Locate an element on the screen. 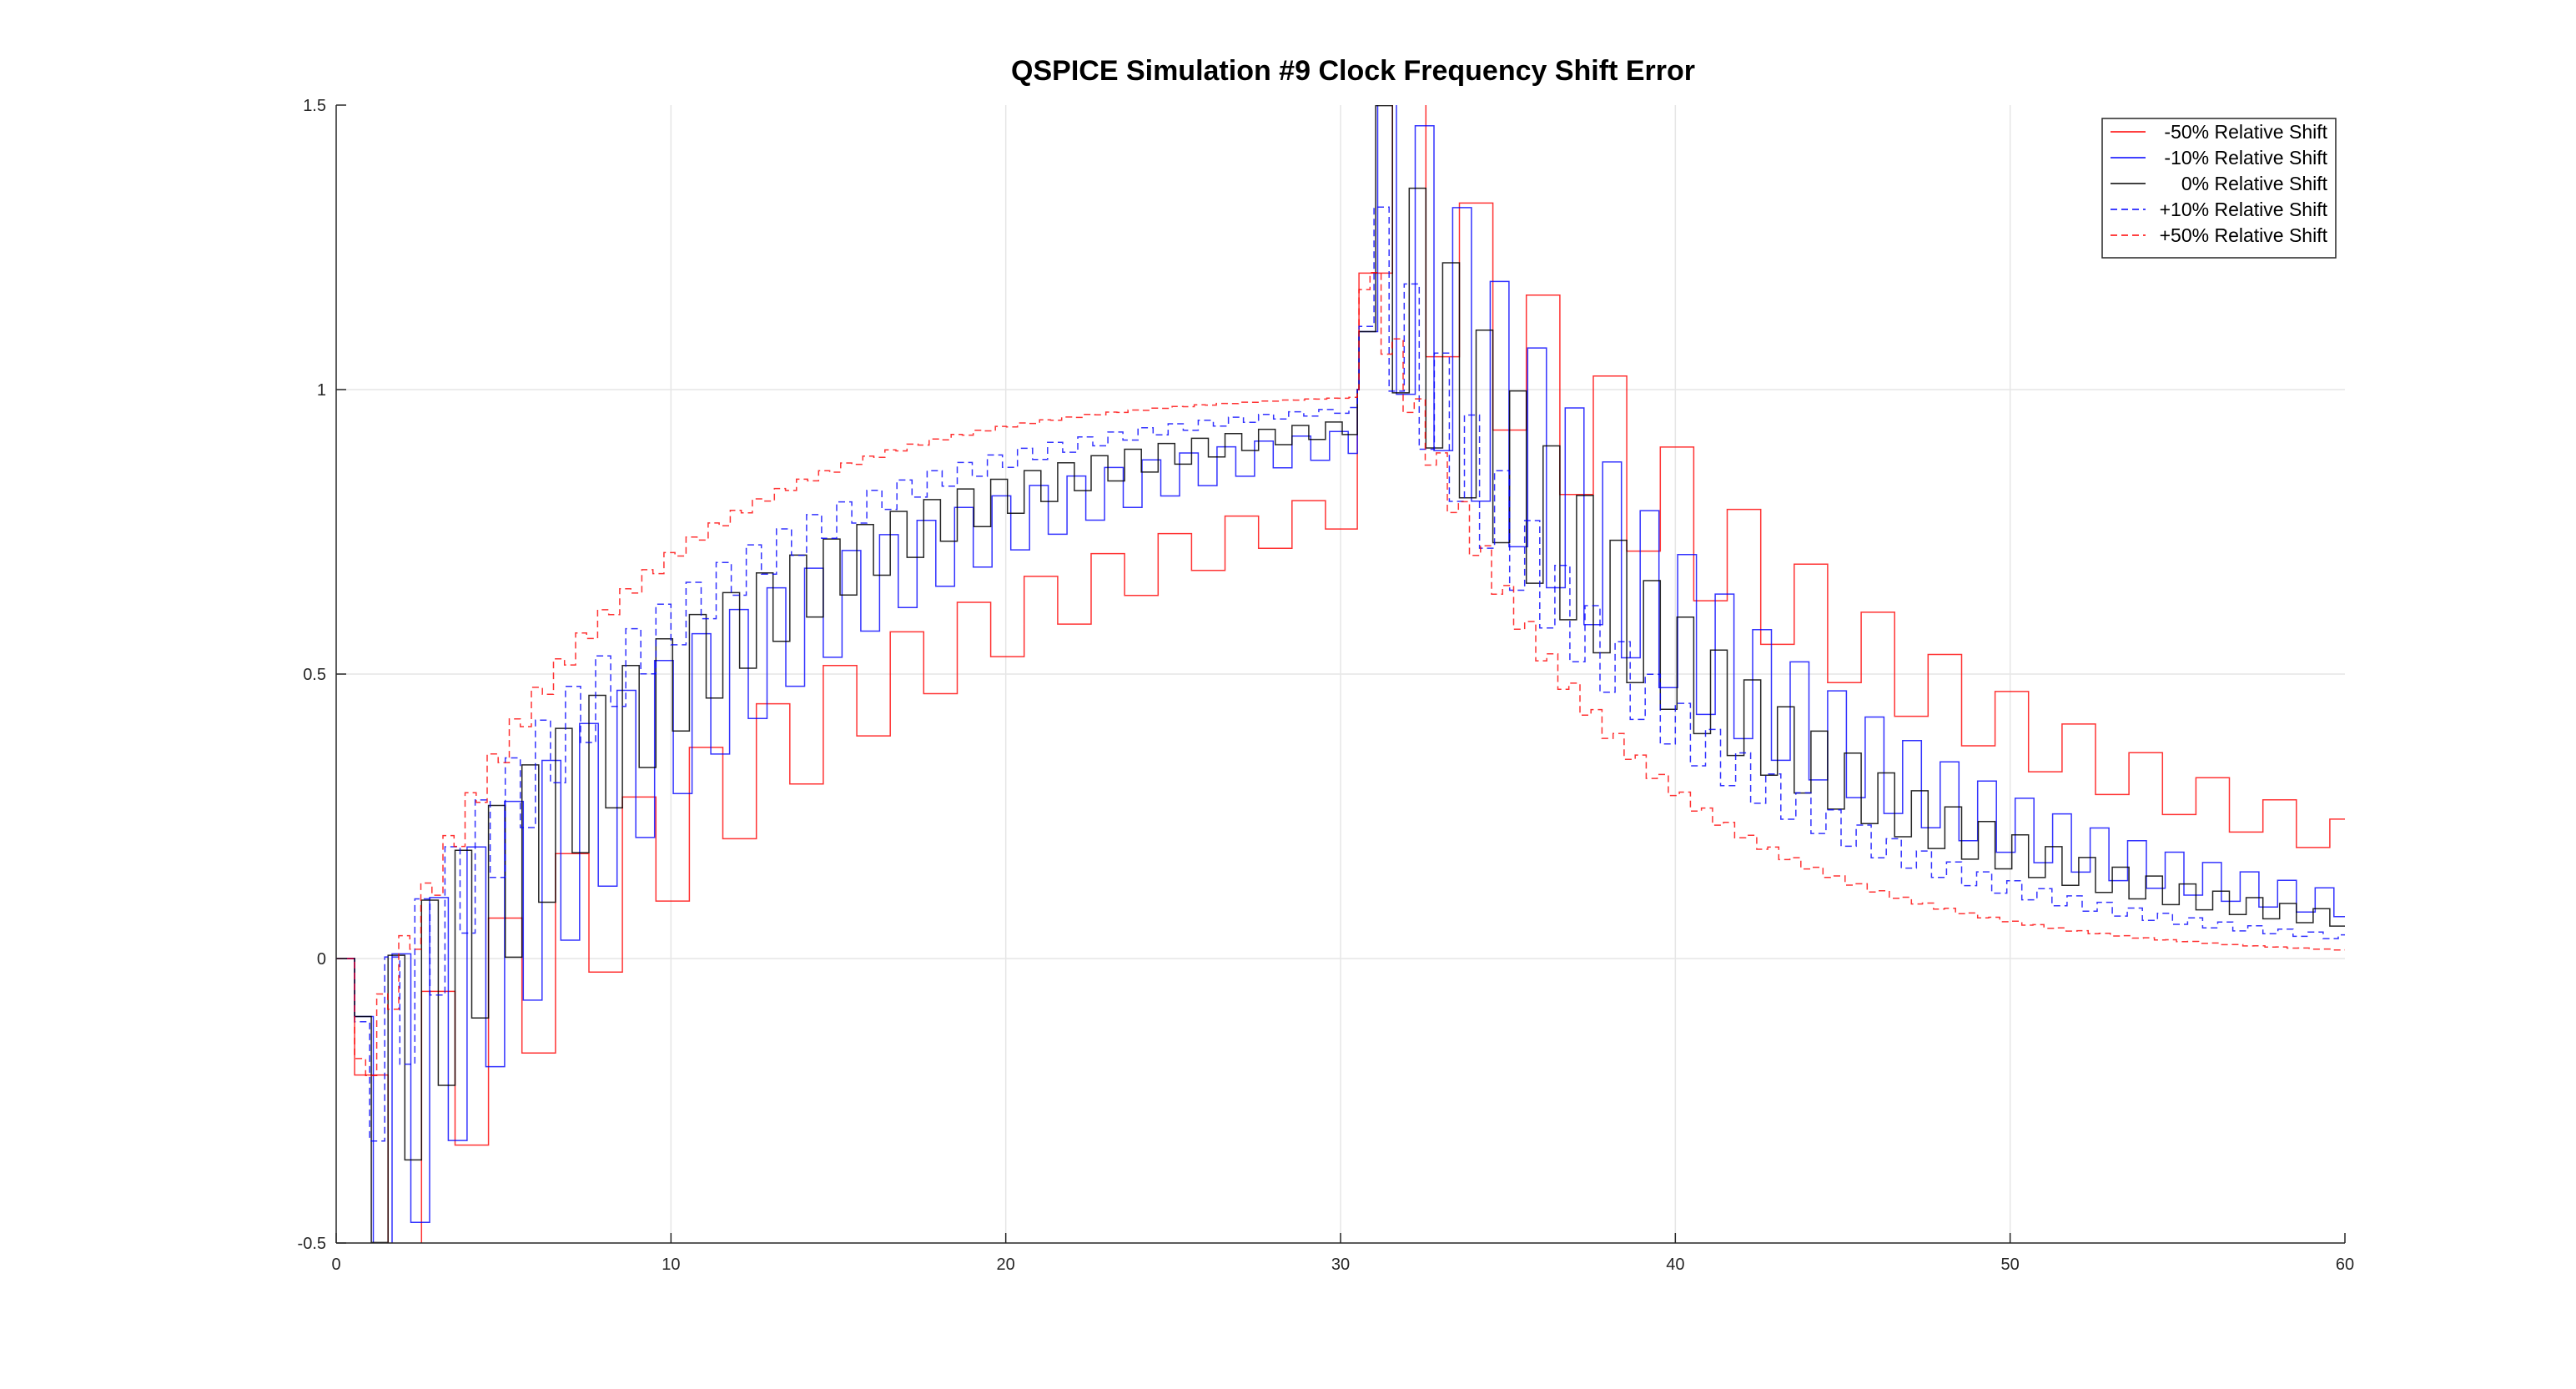  y-tick-label: -0.5 is located at coordinates (312, 1244).